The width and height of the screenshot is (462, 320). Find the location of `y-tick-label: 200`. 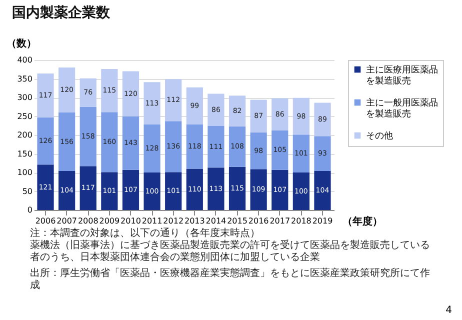

y-tick-label: 200 is located at coordinates (24, 135).